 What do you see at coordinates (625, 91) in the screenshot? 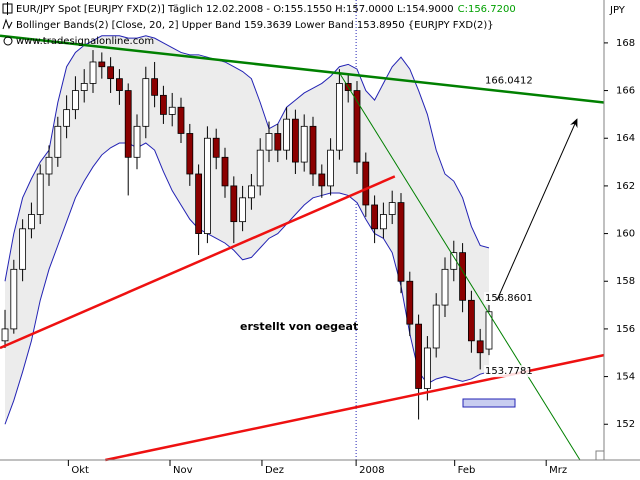
I see `y-tick-label: 166` at bounding box center [625, 91].